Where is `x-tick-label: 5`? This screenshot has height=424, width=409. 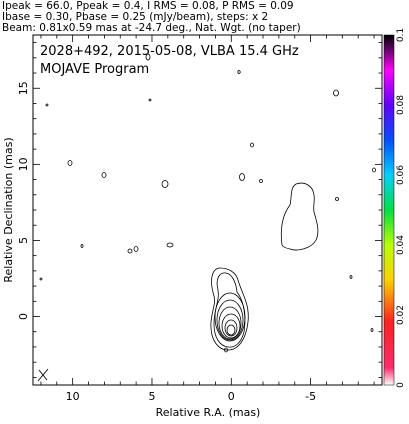 x-tick-label: 5 is located at coordinates (151, 396).